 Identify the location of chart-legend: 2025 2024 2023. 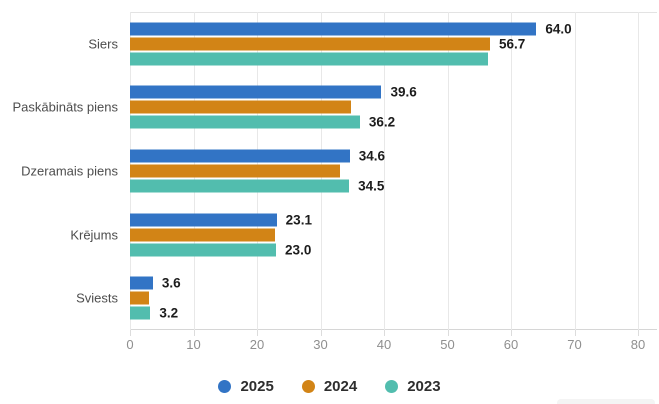
(329, 386).